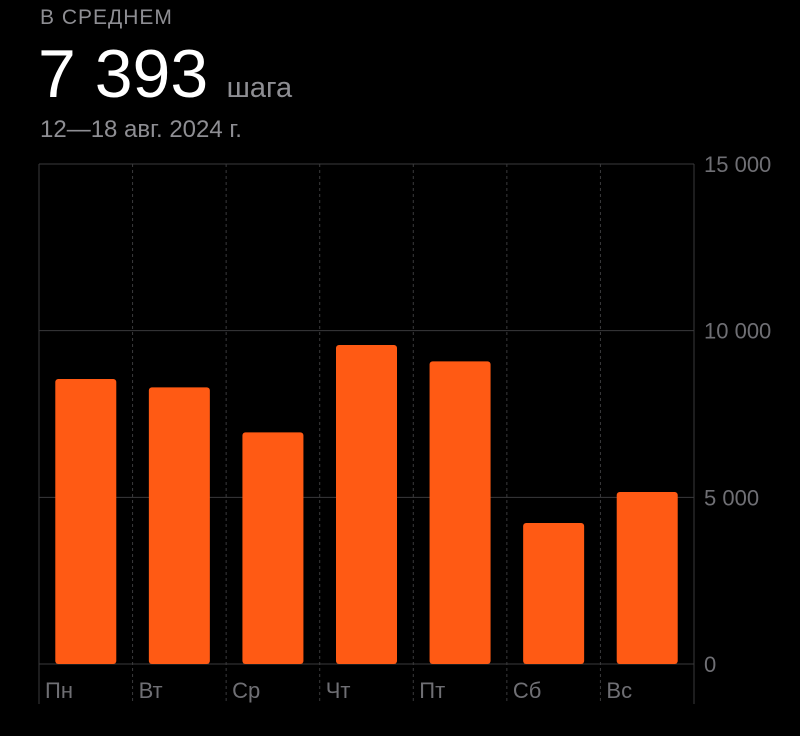 The width and height of the screenshot is (800, 736). I want to click on average-row: 7 393 шага, so click(165, 74).